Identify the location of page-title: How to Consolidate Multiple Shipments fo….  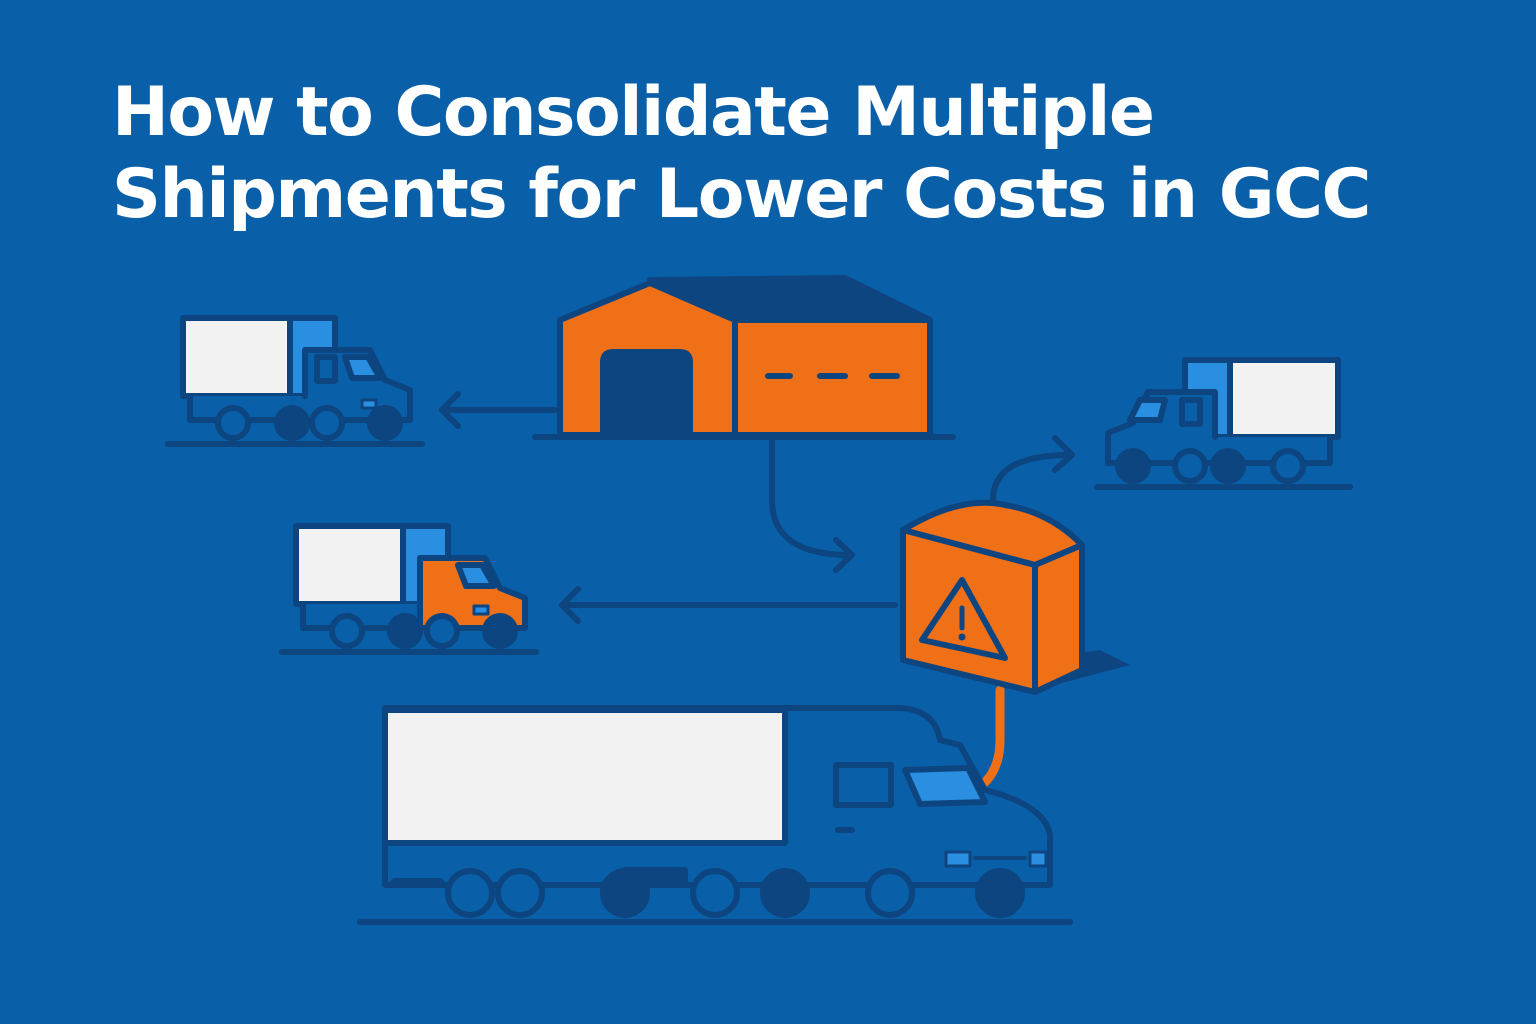
(741, 154).